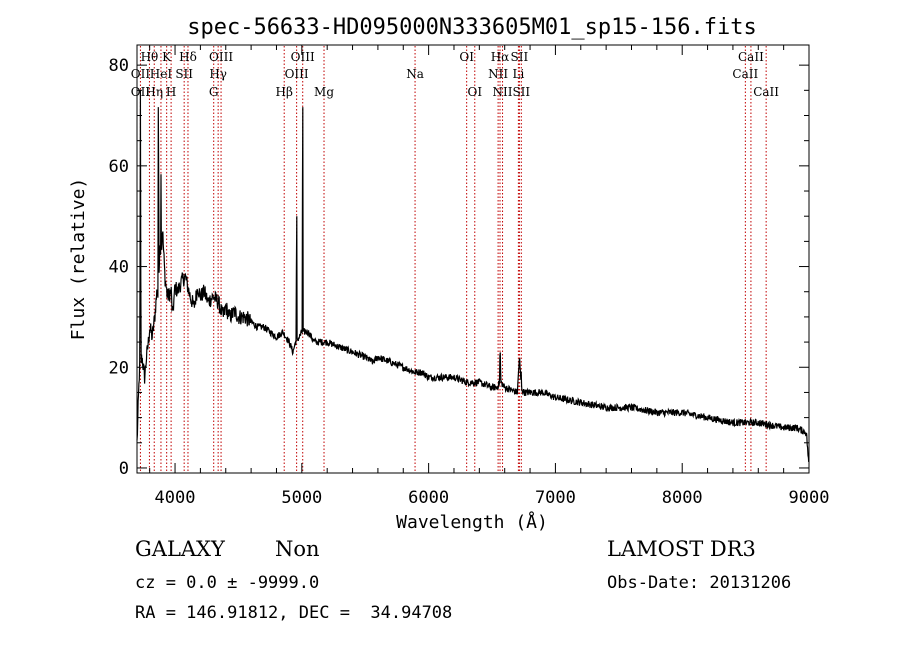 This screenshot has height=649, width=900. Describe the element at coordinates (188, 57) in the screenshot. I see `line-label: Hδ` at that location.